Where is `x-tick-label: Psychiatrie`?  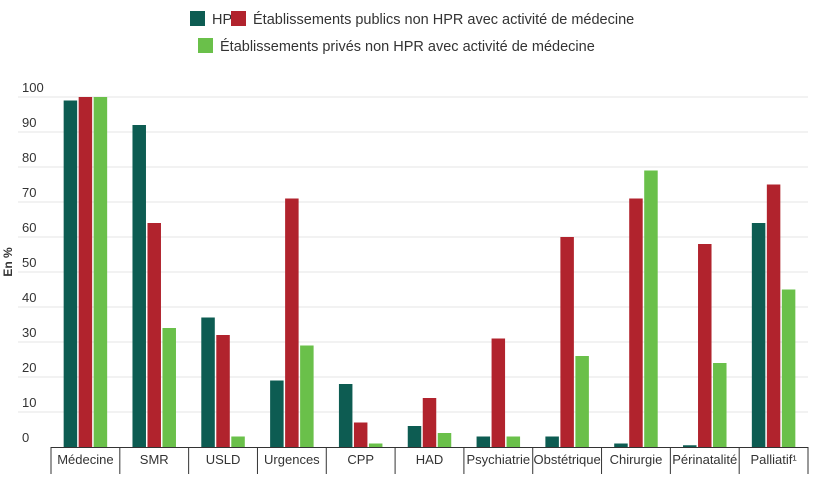 x-tick-label: Psychiatrie is located at coordinates (499, 459).